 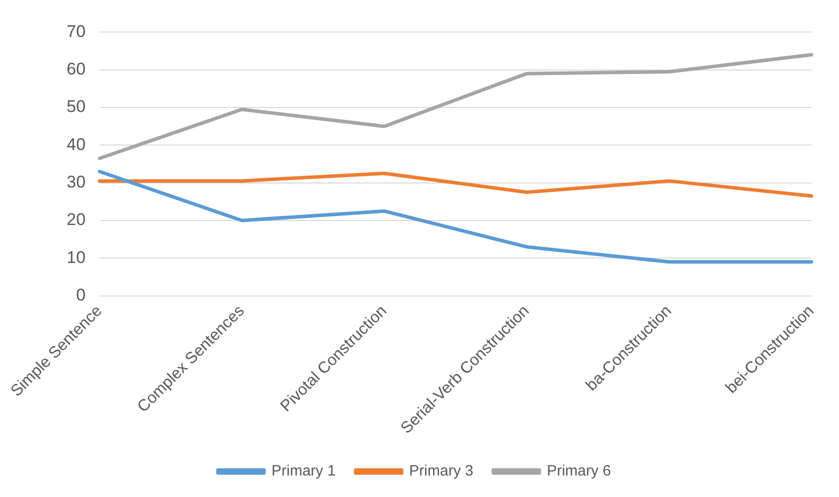 What do you see at coordinates (303, 471) in the screenshot?
I see `legend-label: Primary 1` at bounding box center [303, 471].